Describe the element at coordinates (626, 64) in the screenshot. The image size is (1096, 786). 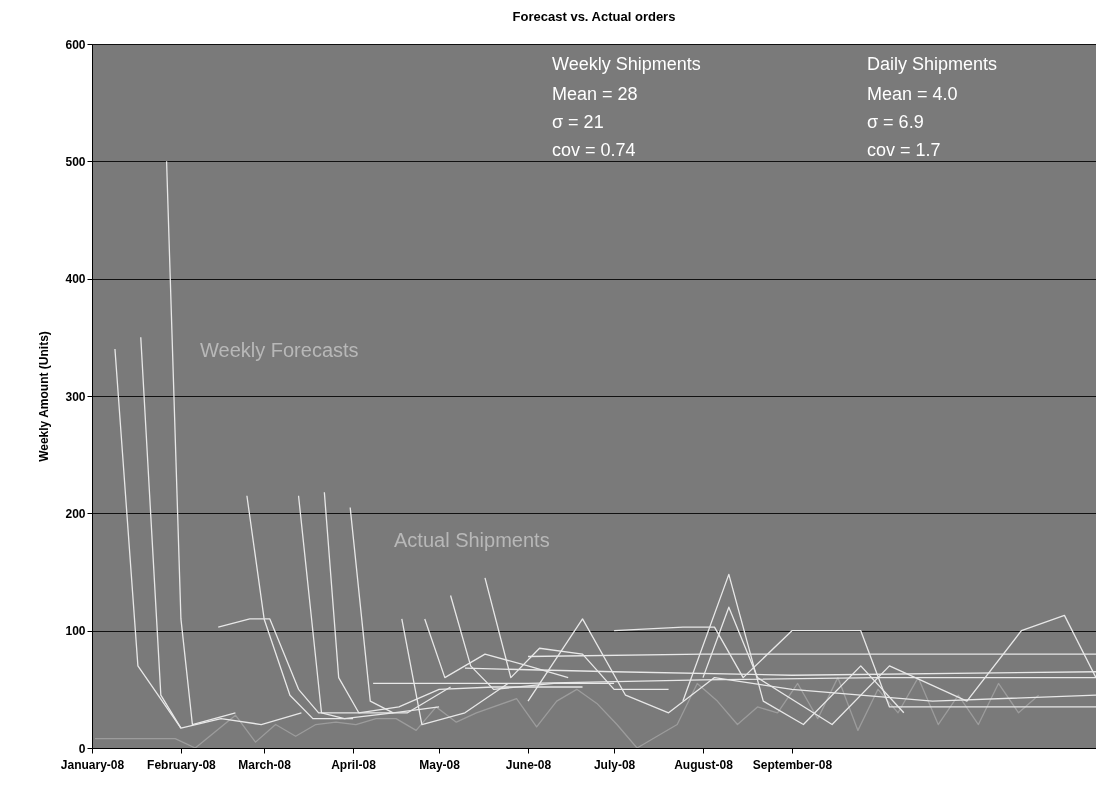
I see `annotation: Weekly Shipments` at that location.